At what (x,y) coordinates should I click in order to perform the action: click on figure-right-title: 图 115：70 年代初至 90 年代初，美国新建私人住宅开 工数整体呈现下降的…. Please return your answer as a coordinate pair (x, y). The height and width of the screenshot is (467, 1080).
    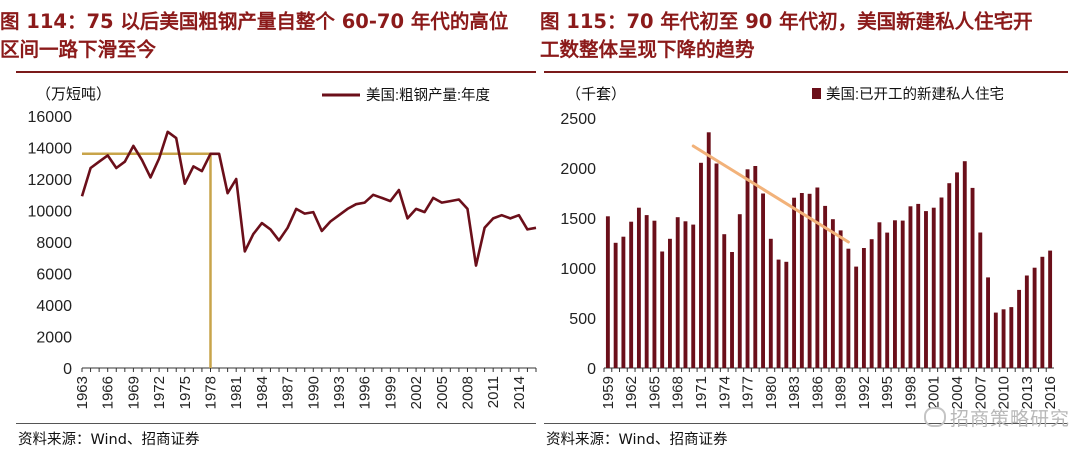
    Looking at the image, I should click on (810, 36).